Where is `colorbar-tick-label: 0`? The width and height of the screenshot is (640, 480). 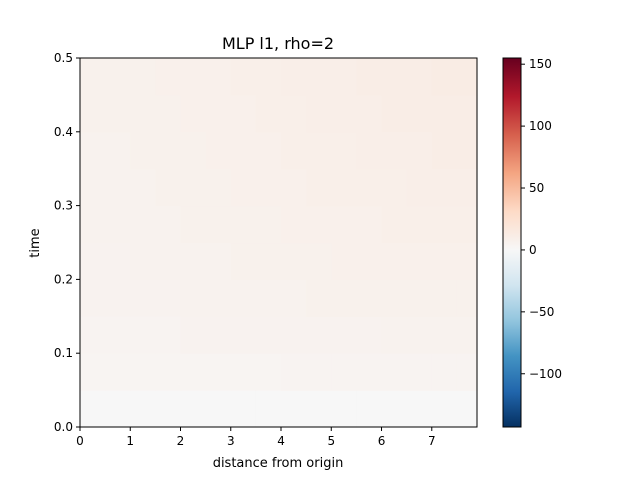 colorbar-tick-label: 0 is located at coordinates (533, 250).